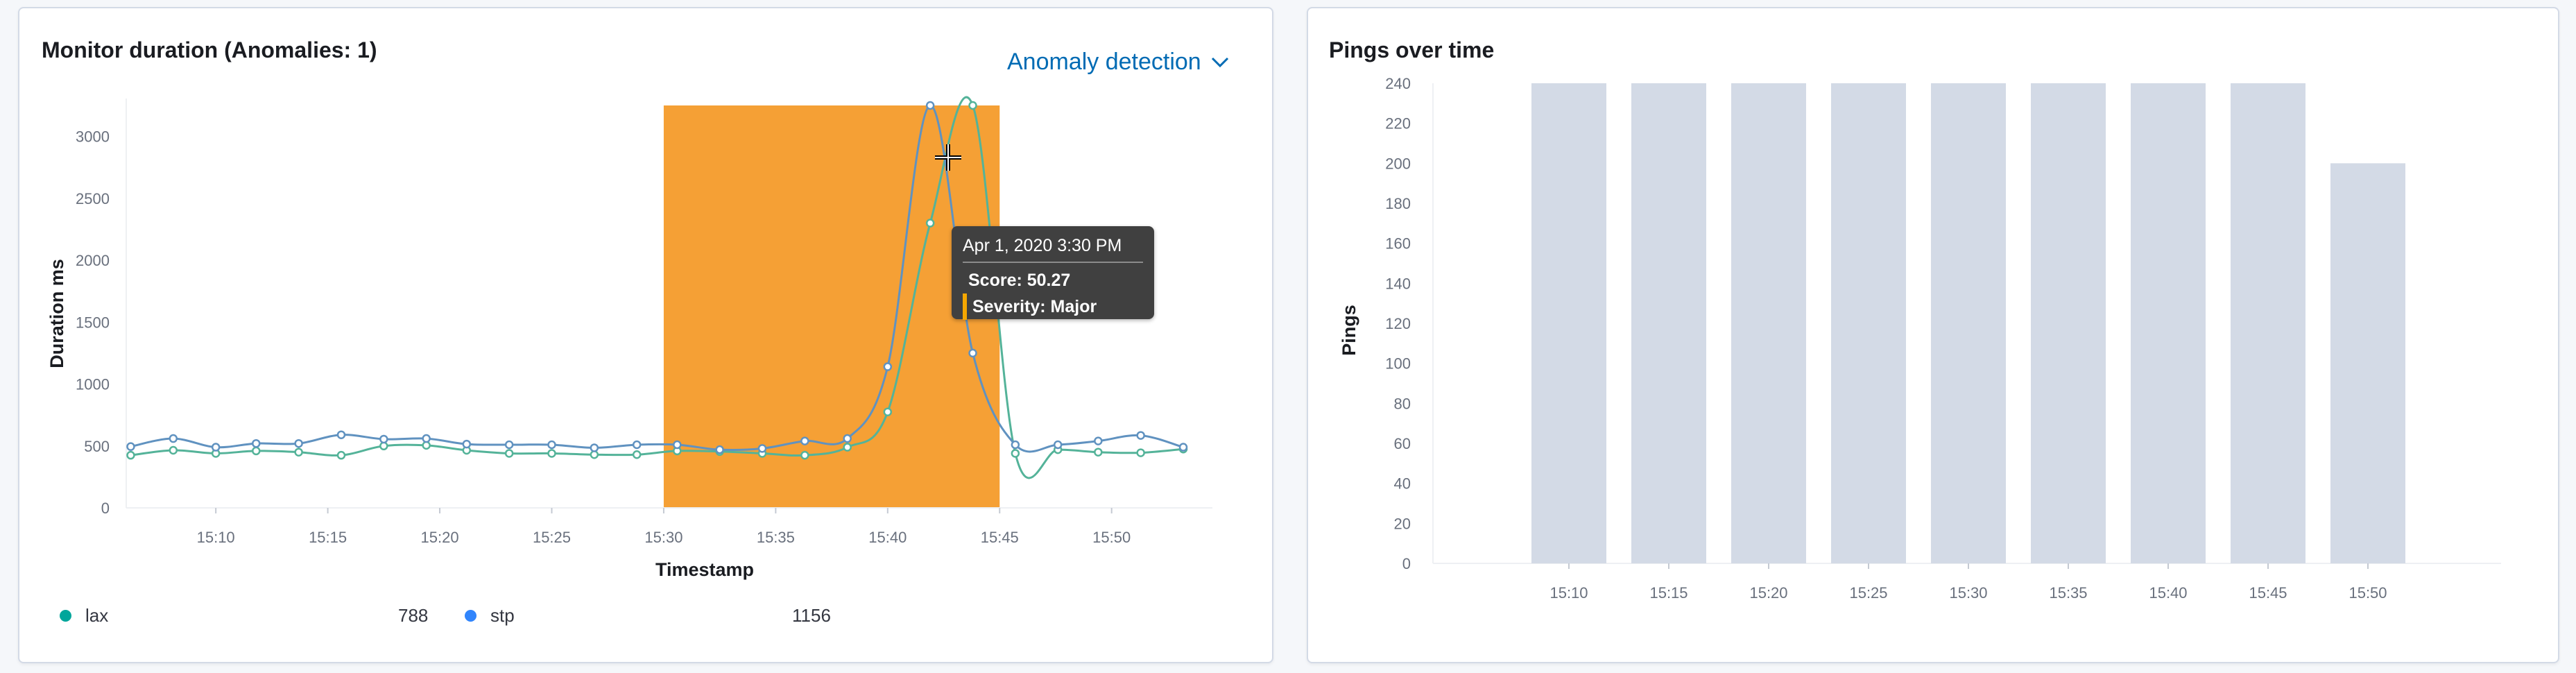 Image resolution: width=2576 pixels, height=673 pixels. Describe the element at coordinates (1568, 593) in the screenshot. I see `pings-x-tick-label: 15:10` at that location.